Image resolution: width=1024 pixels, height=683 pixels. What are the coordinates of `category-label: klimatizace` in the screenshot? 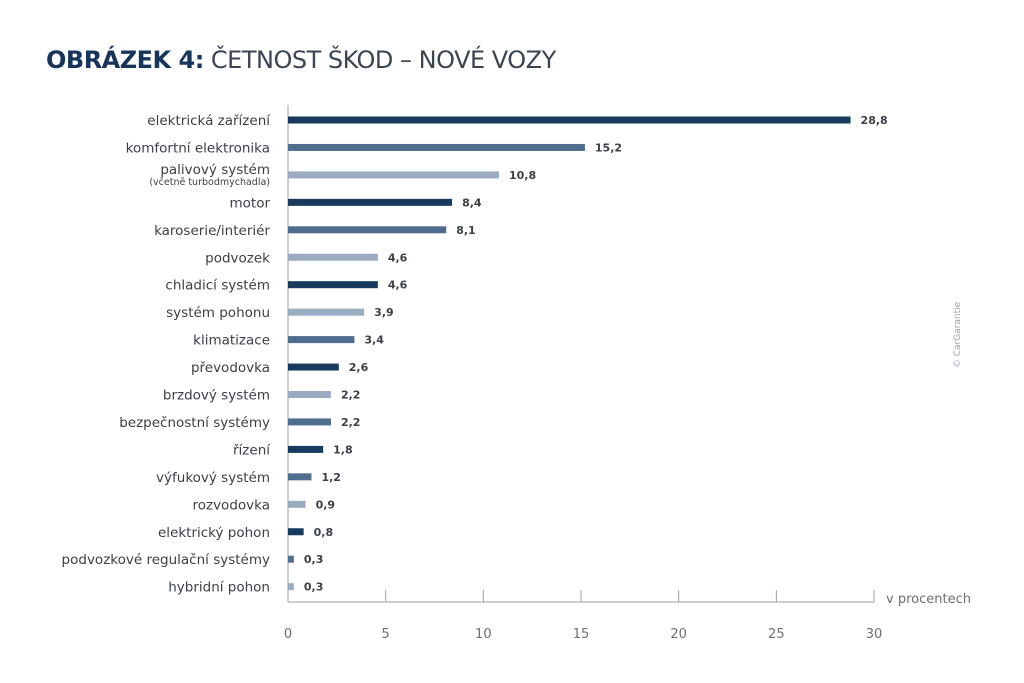 It's located at (231, 341).